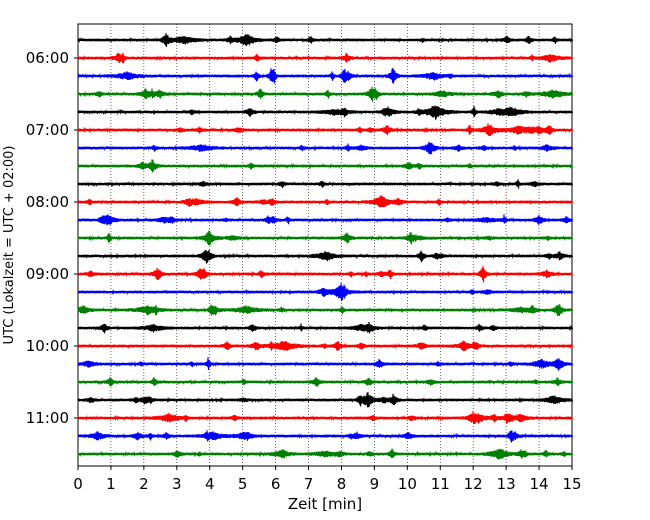 Image resolution: width=650 pixels, height=520 pixels. What do you see at coordinates (325, 504) in the screenshot?
I see `x-axis-title: Zeit [min]` at bounding box center [325, 504].